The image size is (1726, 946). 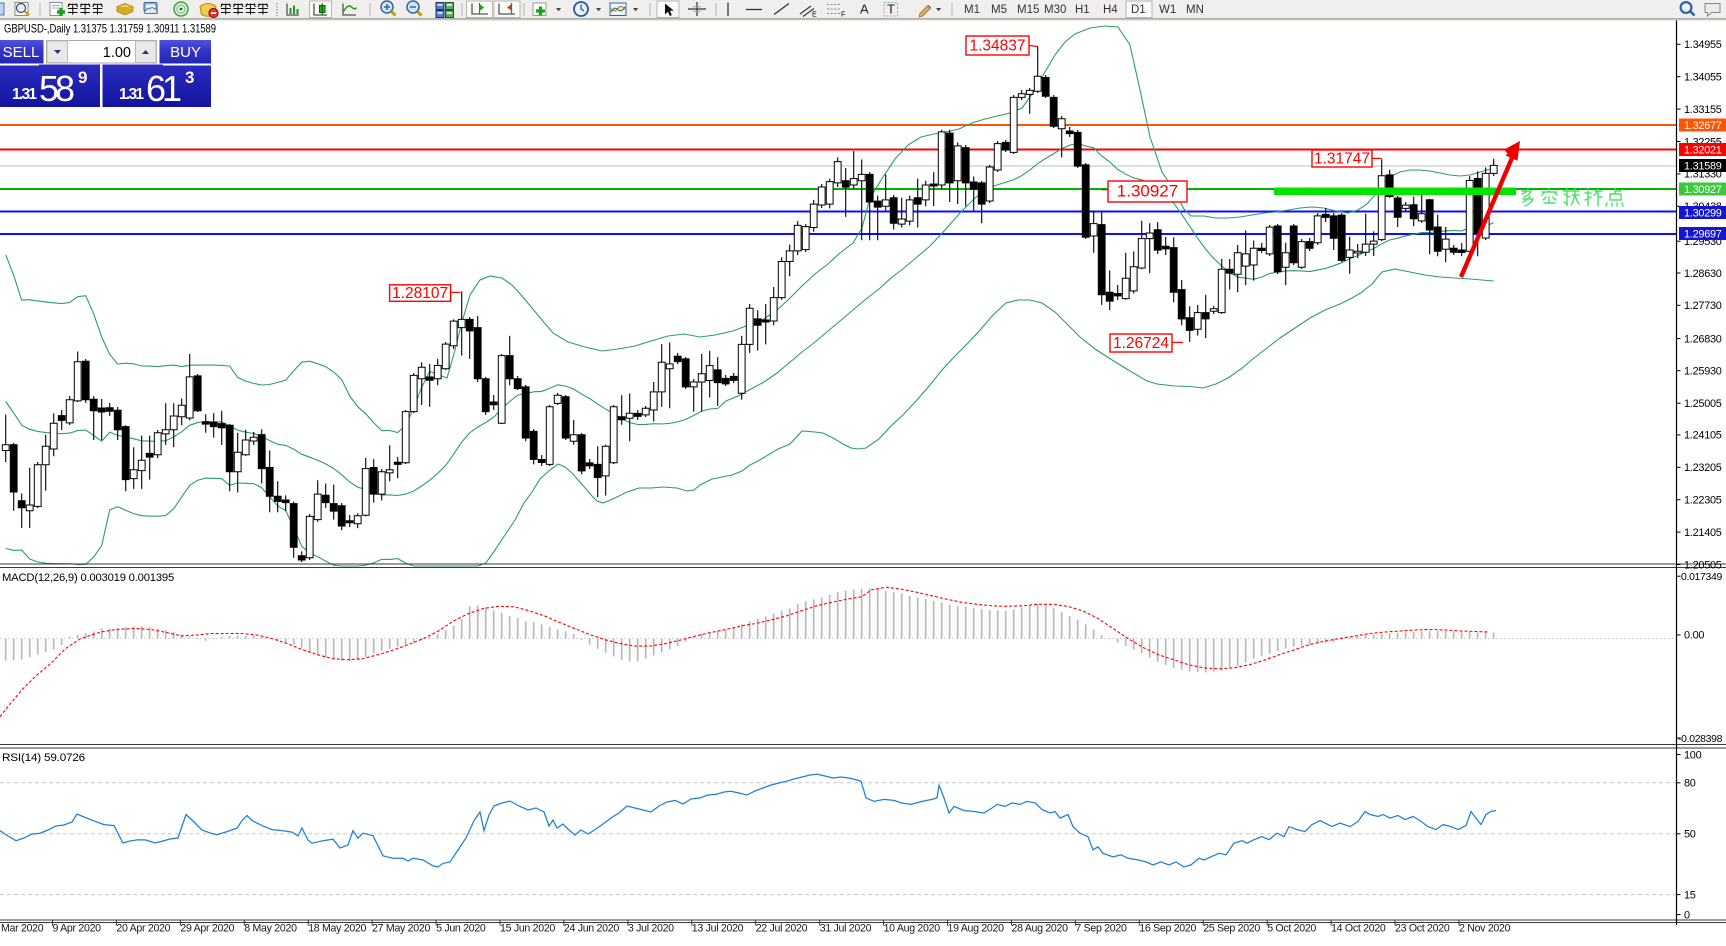 I want to click on svg-text: 1.21405, so click(x=1703, y=533).